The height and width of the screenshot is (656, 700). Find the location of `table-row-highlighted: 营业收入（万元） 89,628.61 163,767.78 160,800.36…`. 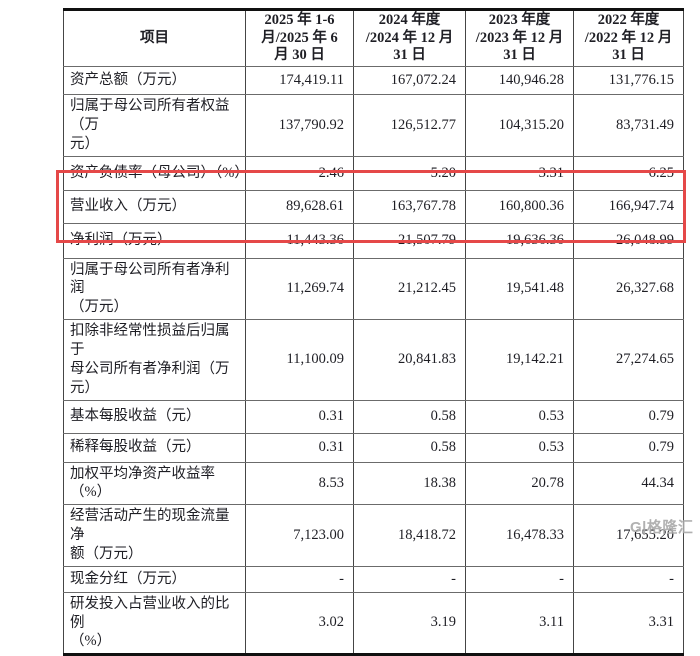

table-row-highlighted: 营业收入（万元） 89,628.61 163,767.78 160,800.36… is located at coordinates (373, 206).